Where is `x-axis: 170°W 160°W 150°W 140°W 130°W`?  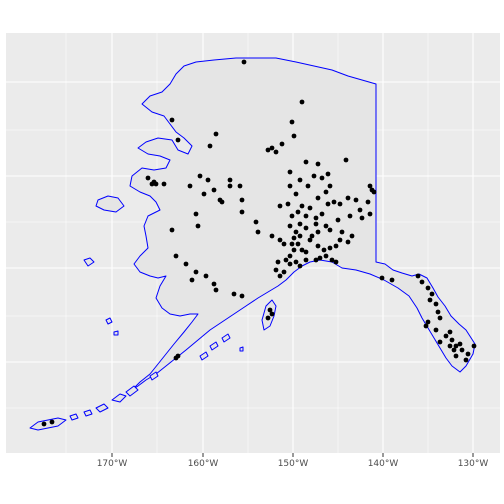 x-axis: 170°W 160°W 150°W 140°W 130°W is located at coordinates (293, 461).